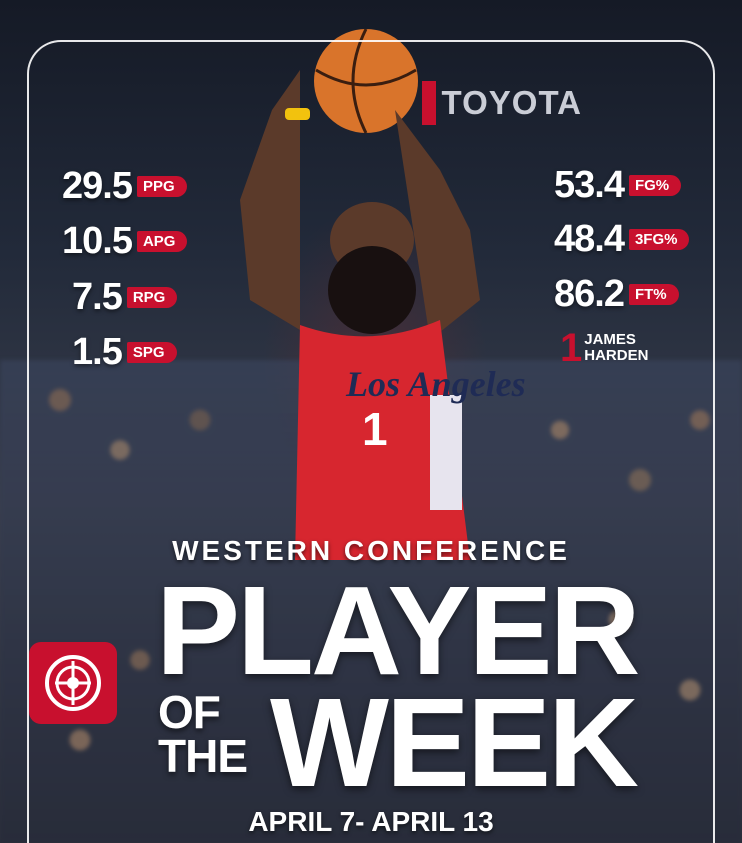 This screenshot has height=843, width=742. I want to click on headline-of-the: OF THE, so click(203, 734).